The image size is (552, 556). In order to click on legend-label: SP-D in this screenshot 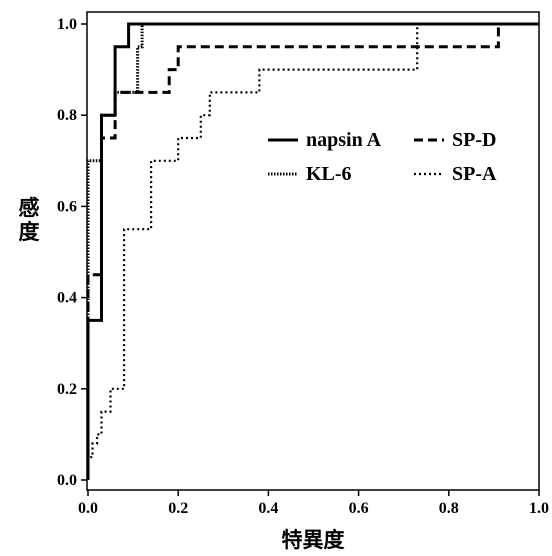, I will do `click(474, 140)`.